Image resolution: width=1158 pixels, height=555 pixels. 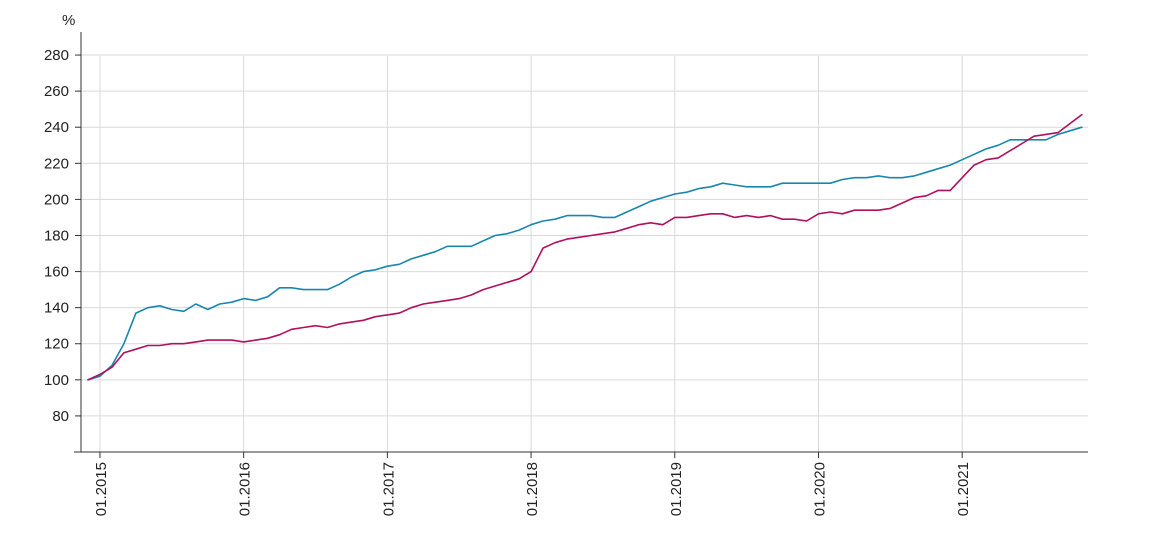 I want to click on y-tick-label: 160, so click(x=56, y=272).